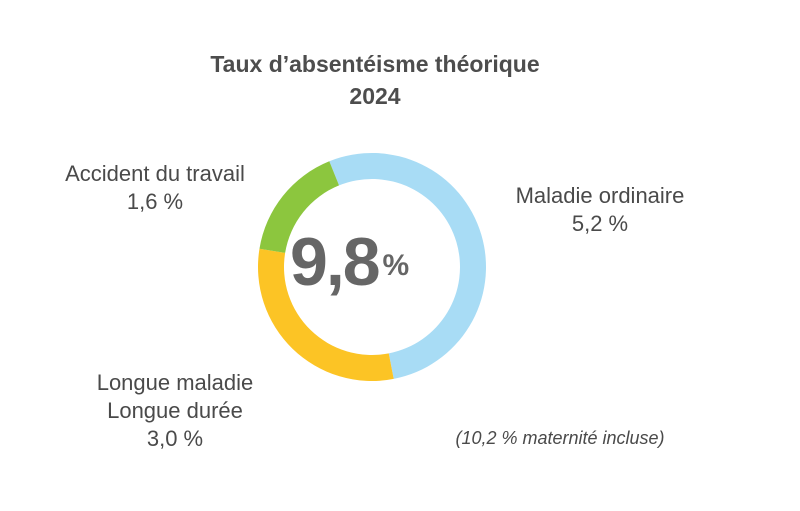  Describe the element at coordinates (155, 201) in the screenshot. I see `label-value: 1,6 %` at that location.